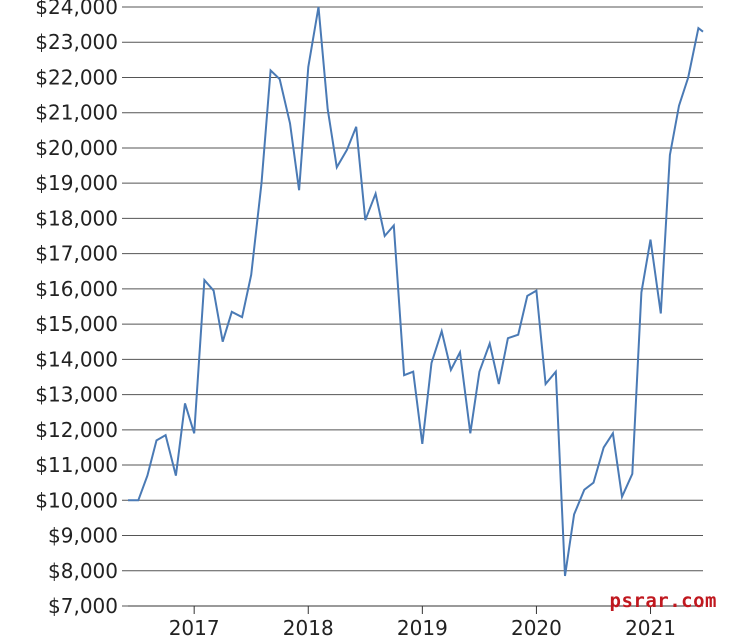  Describe the element at coordinates (83, 536) in the screenshot. I see `y-tick-label: $9,000` at that location.